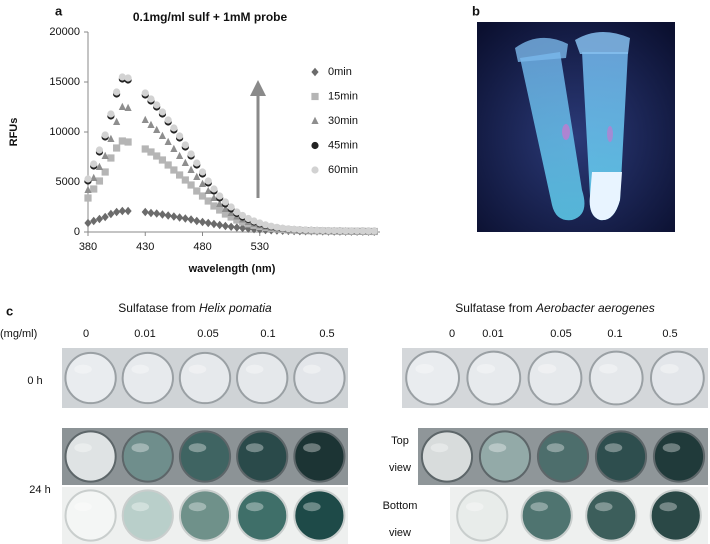 The image size is (710, 544). I want to click on x-tick-label: 480, so click(202, 247).